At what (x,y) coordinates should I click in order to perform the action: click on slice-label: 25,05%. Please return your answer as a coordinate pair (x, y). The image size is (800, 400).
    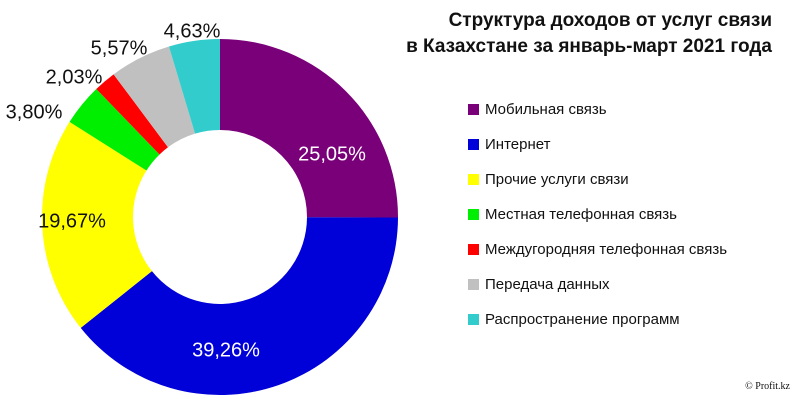
    Looking at the image, I should click on (332, 154).